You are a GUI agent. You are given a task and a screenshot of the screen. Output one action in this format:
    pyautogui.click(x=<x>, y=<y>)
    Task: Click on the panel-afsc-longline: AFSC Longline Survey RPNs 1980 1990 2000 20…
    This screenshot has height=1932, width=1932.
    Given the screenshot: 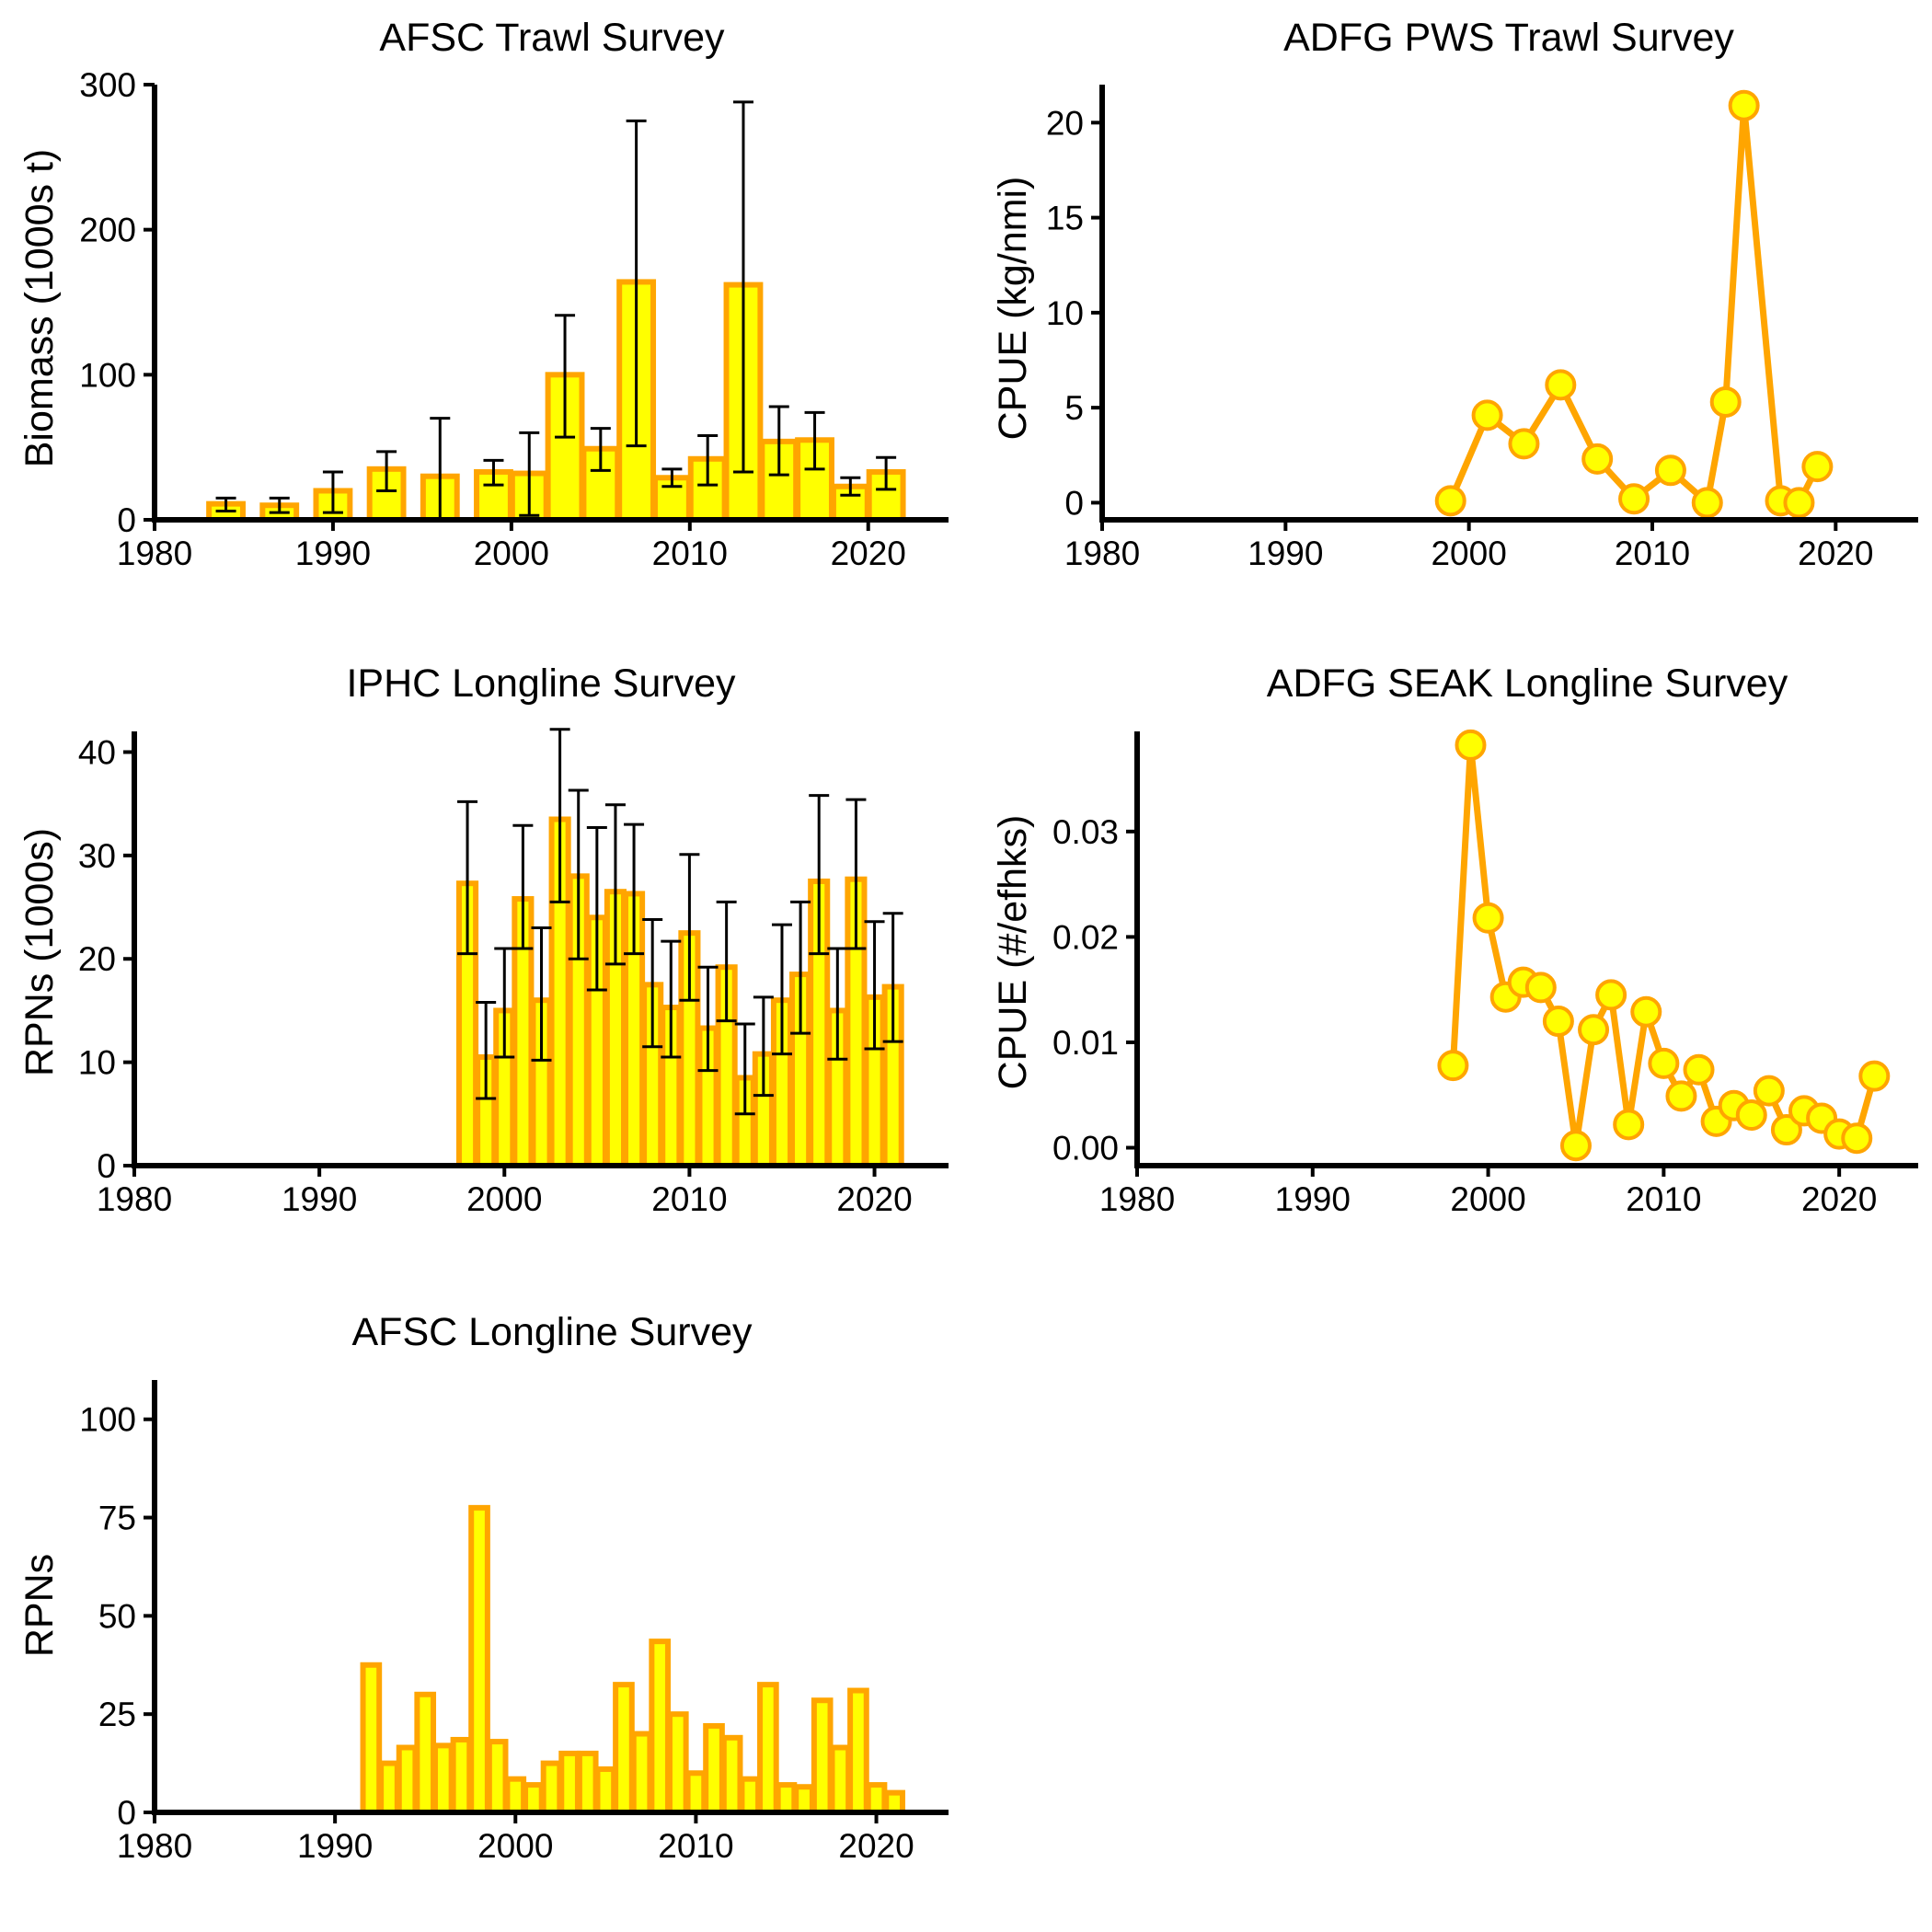 What is the action you would take?
    pyautogui.click(x=483, y=1587)
    